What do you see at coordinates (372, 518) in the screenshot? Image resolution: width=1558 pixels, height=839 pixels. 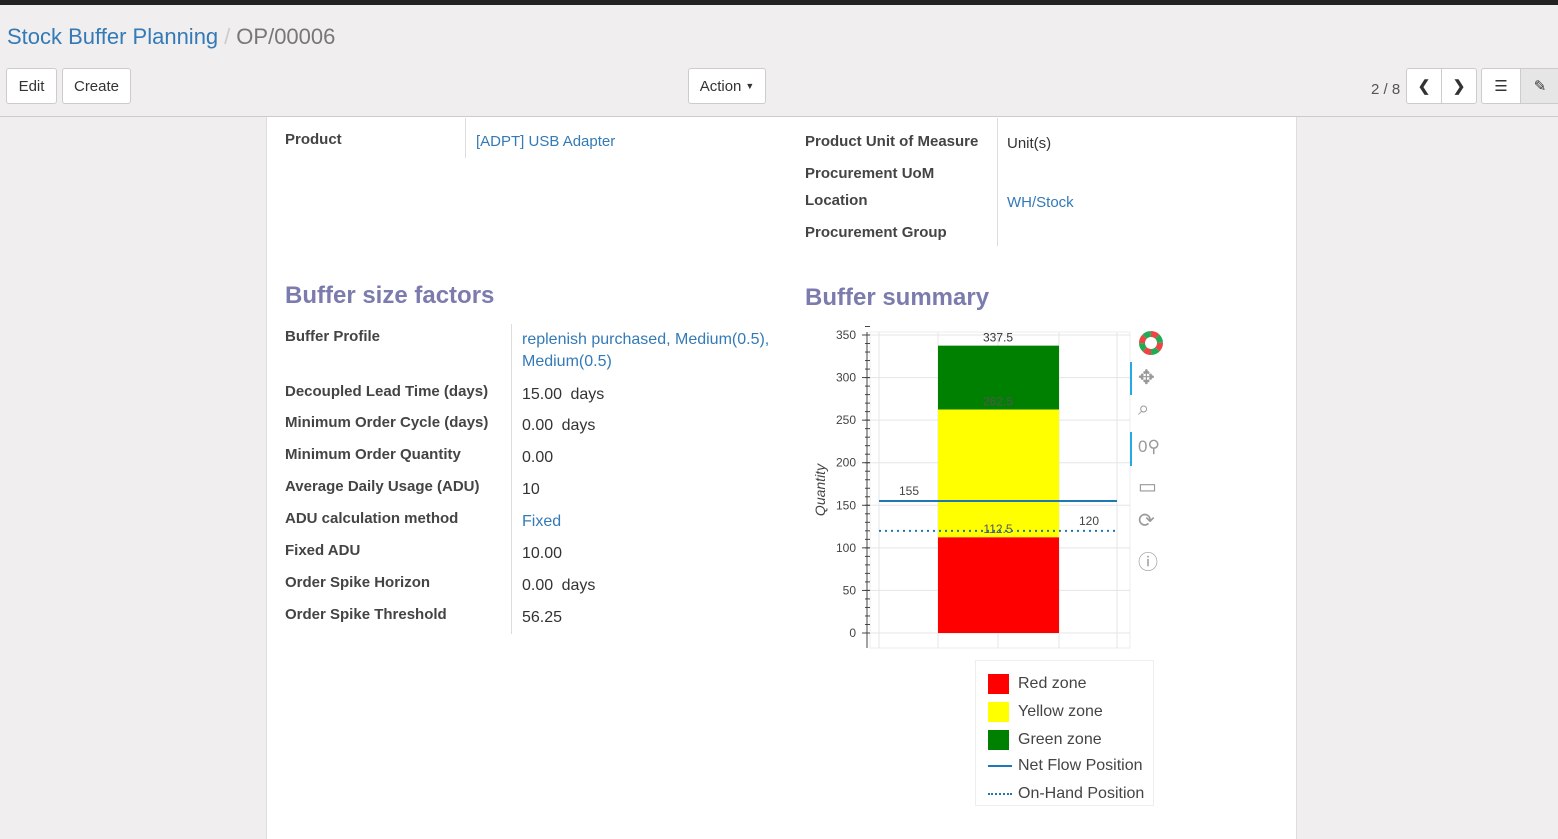 I see `factor-label: ADU calculation method` at bounding box center [372, 518].